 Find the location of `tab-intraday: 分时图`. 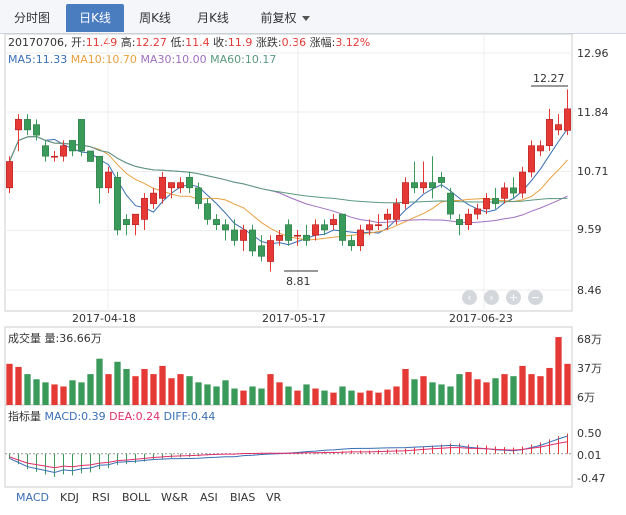

tab-intraday: 分时图 is located at coordinates (31, 18).